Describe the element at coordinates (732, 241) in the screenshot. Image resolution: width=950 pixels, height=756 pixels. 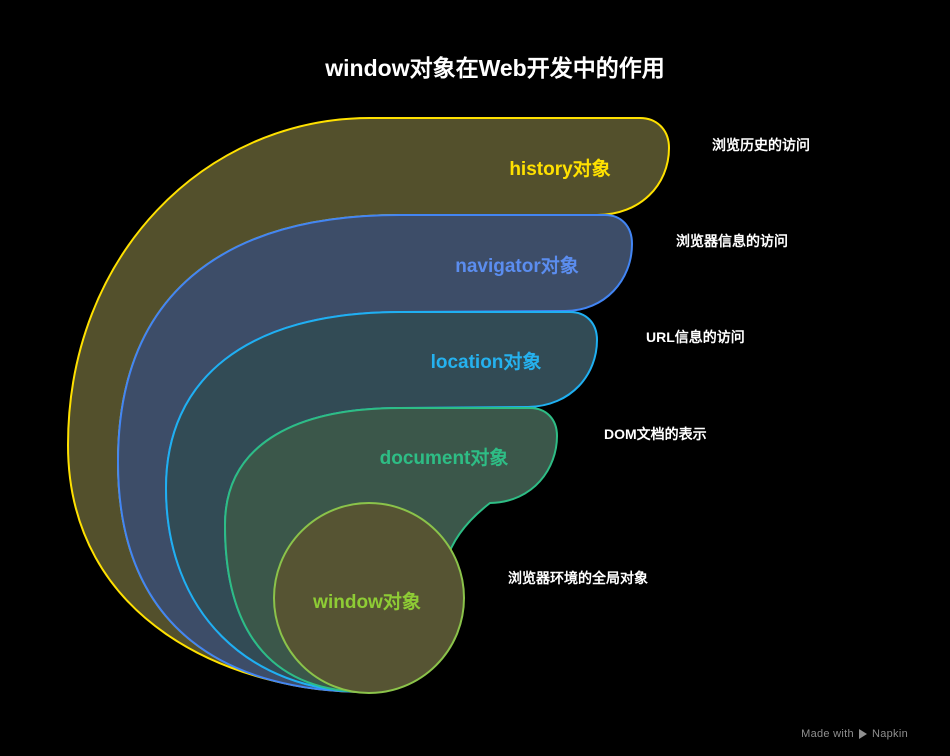
I see `navigator-annotation: 浏览器信息的访问` at that location.